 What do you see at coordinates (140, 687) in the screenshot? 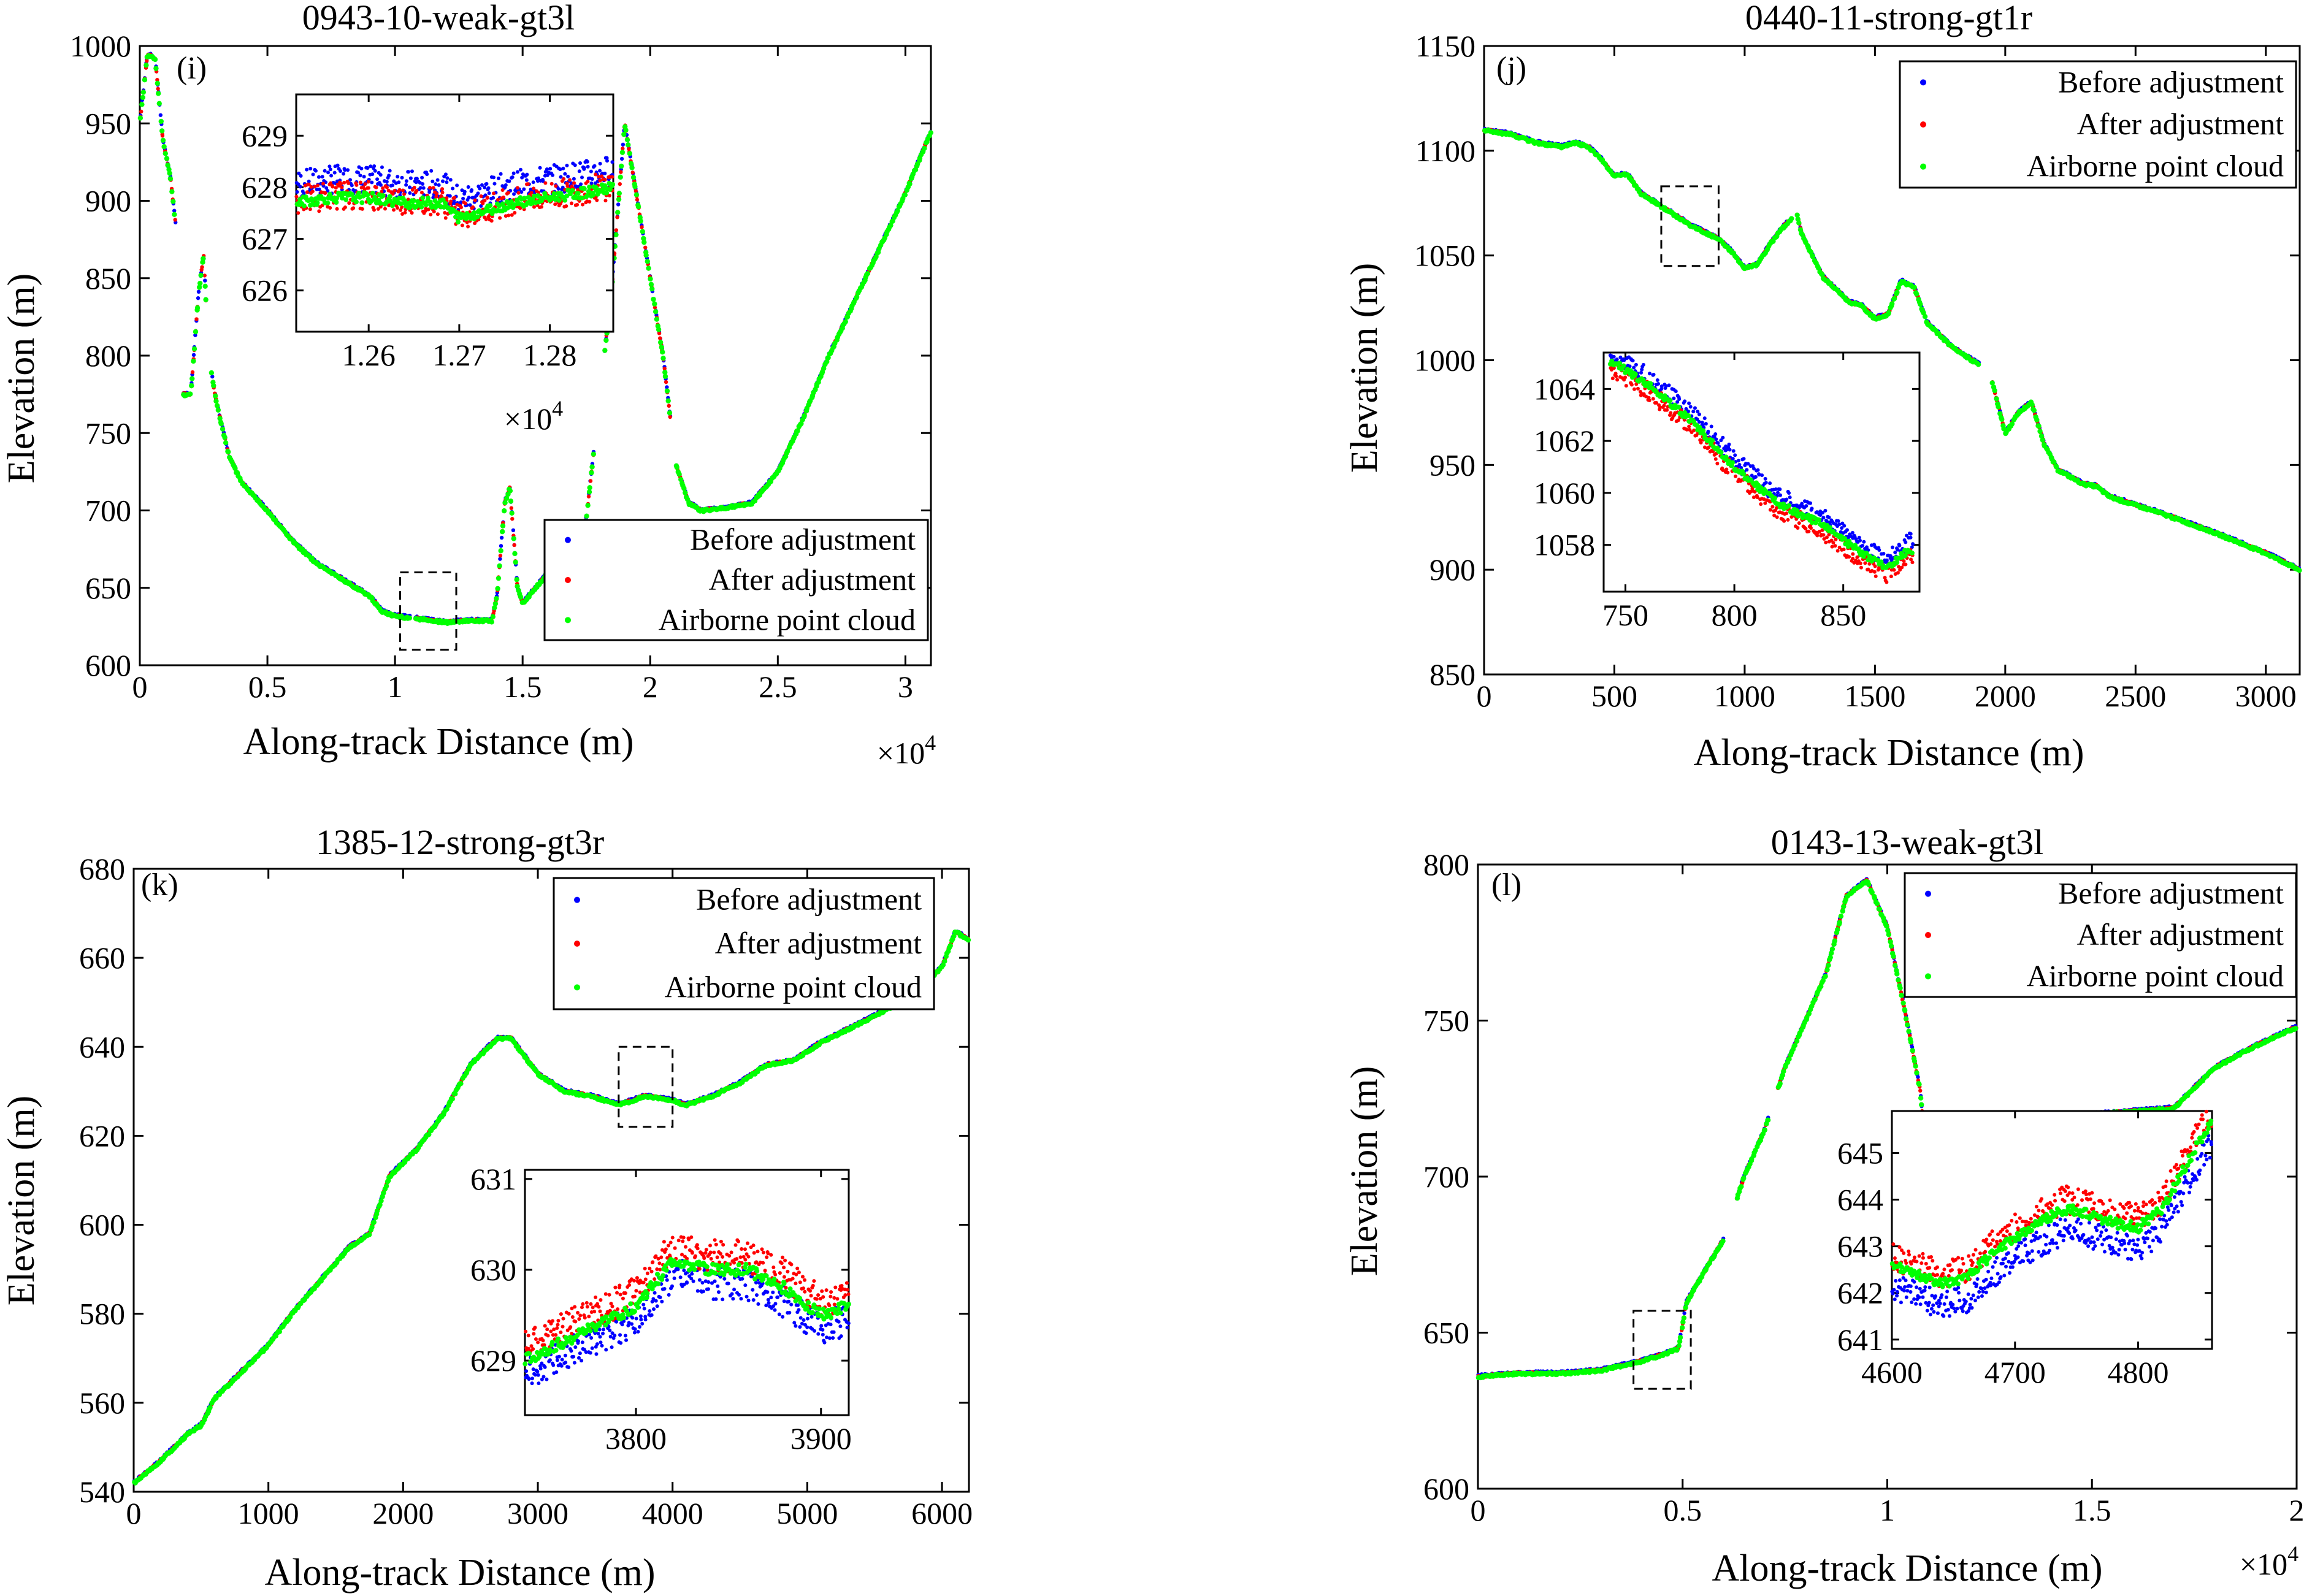
I see `x-tick-label: 0` at bounding box center [140, 687].